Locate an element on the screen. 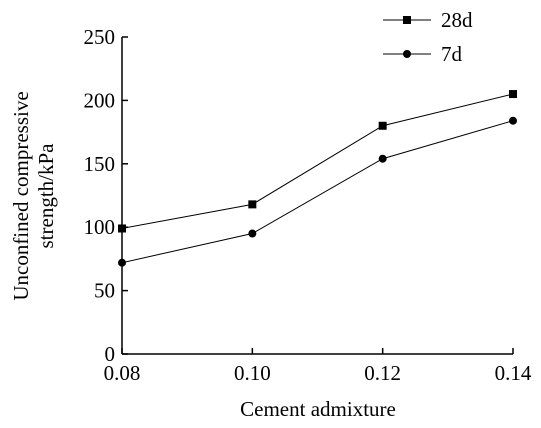  y-tick-label: 150 is located at coordinates (100, 164).